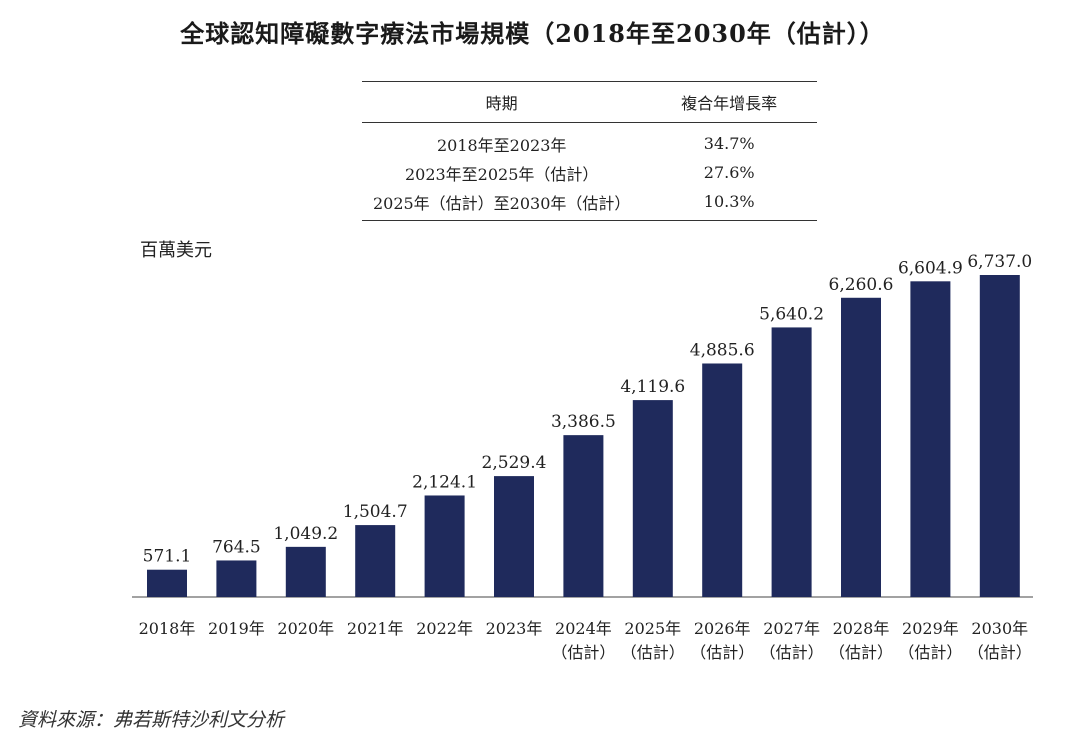  Describe the element at coordinates (729, 204) in the screenshot. I see `cagr-rate-cell: 10.3%` at that location.